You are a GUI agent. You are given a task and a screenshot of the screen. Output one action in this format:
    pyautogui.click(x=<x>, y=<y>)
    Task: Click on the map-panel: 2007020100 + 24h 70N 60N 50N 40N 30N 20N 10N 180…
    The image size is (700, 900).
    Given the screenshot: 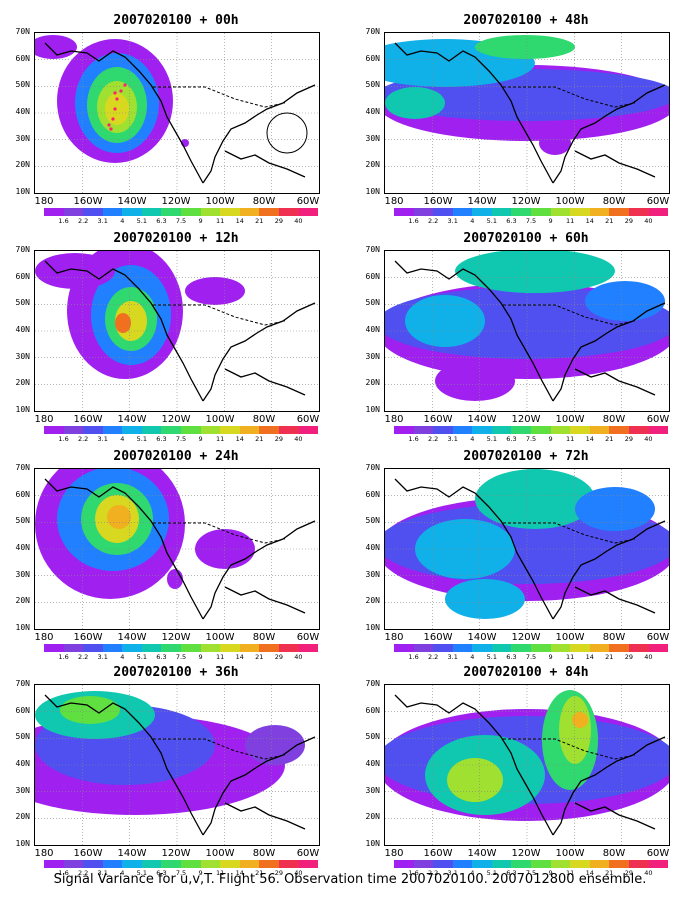 What is the action you would take?
    pyautogui.click(x=170, y=553)
    